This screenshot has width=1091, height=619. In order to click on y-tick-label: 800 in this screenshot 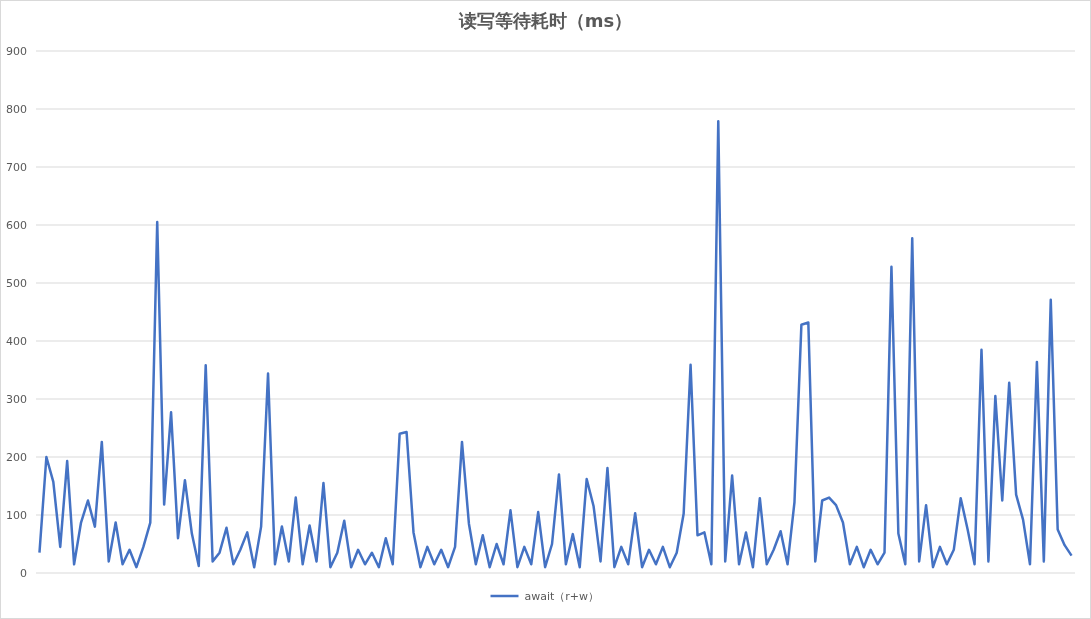, I will do `click(16, 109)`.